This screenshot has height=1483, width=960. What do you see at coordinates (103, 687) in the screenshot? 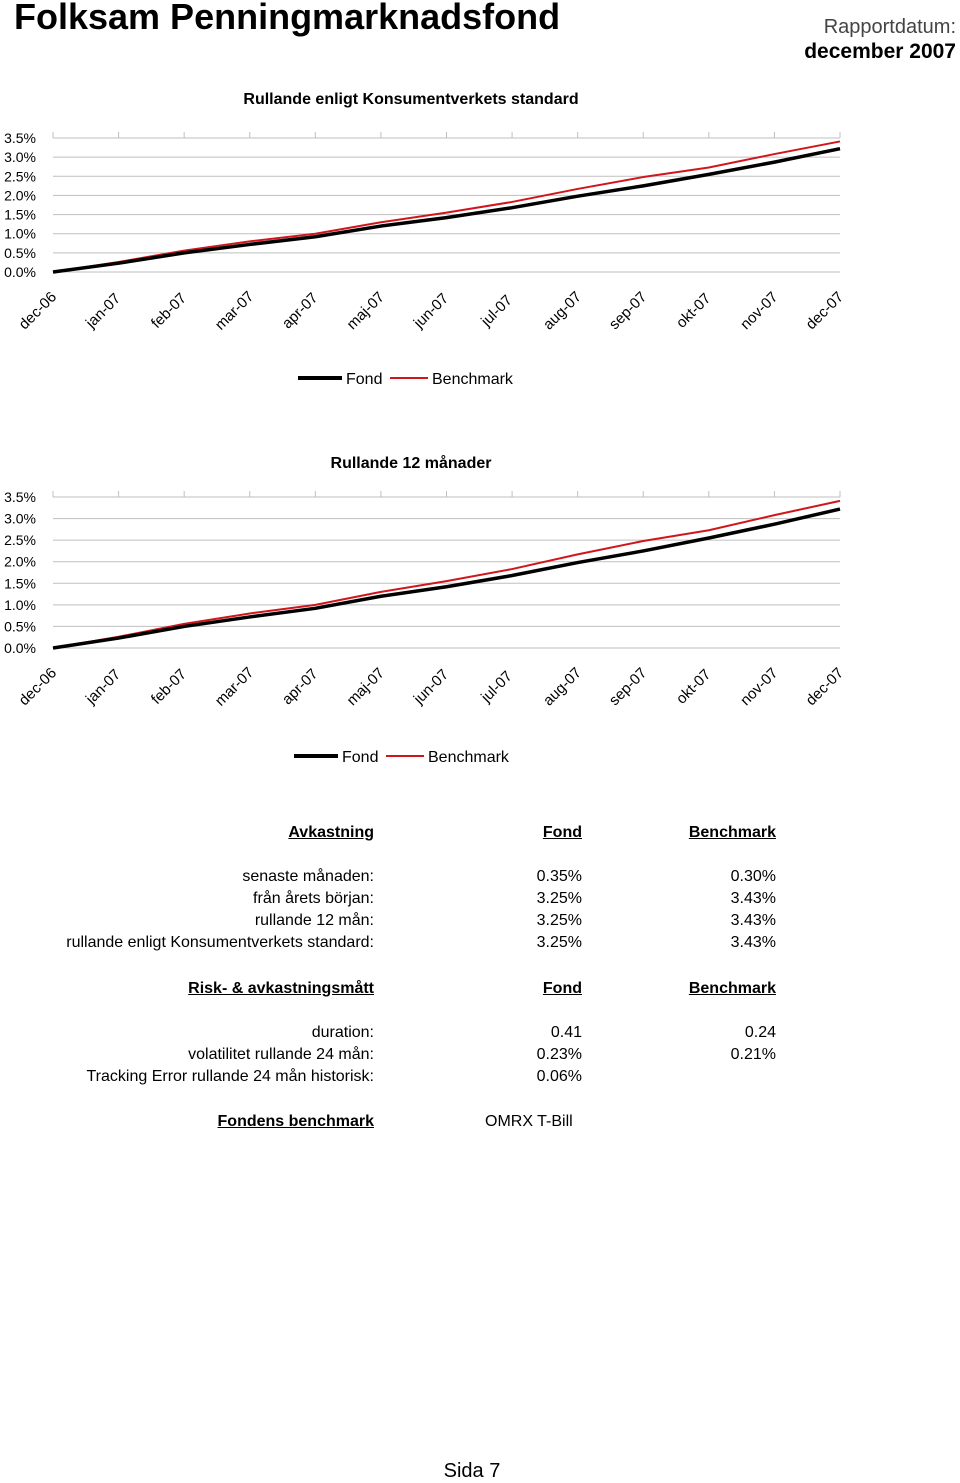
I see `x-tick-label: jan-07` at bounding box center [103, 687].